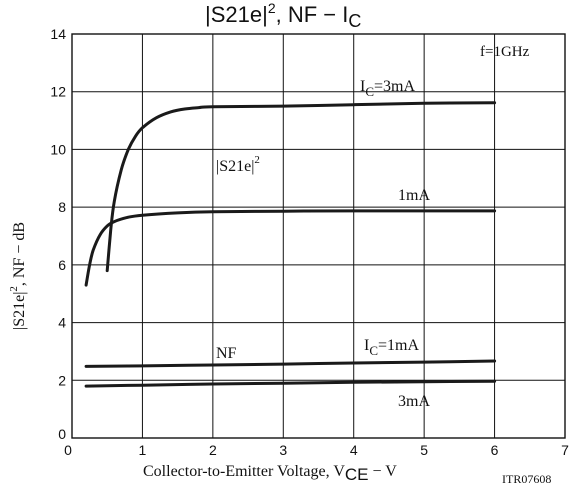 The height and width of the screenshot is (488, 572). Describe the element at coordinates (565, 450) in the screenshot. I see `x-tick-label: 7` at that location.